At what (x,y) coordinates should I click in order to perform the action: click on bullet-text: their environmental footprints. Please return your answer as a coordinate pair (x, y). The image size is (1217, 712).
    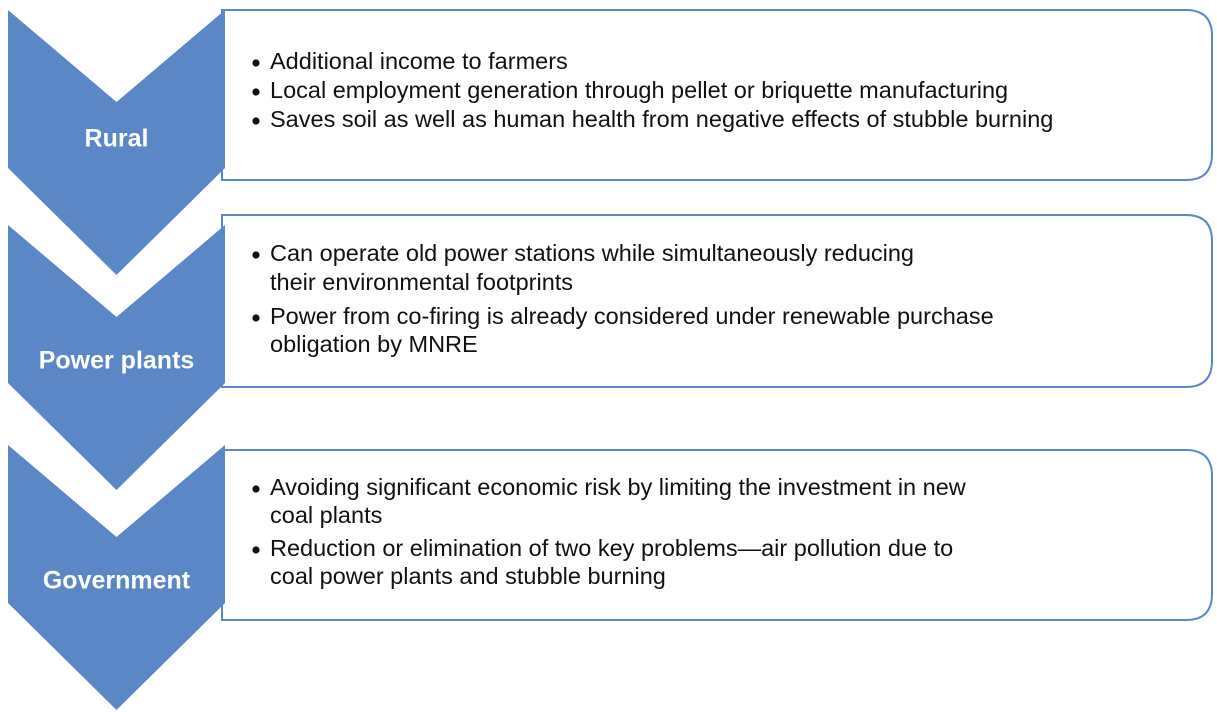
    Looking at the image, I should click on (421, 282).